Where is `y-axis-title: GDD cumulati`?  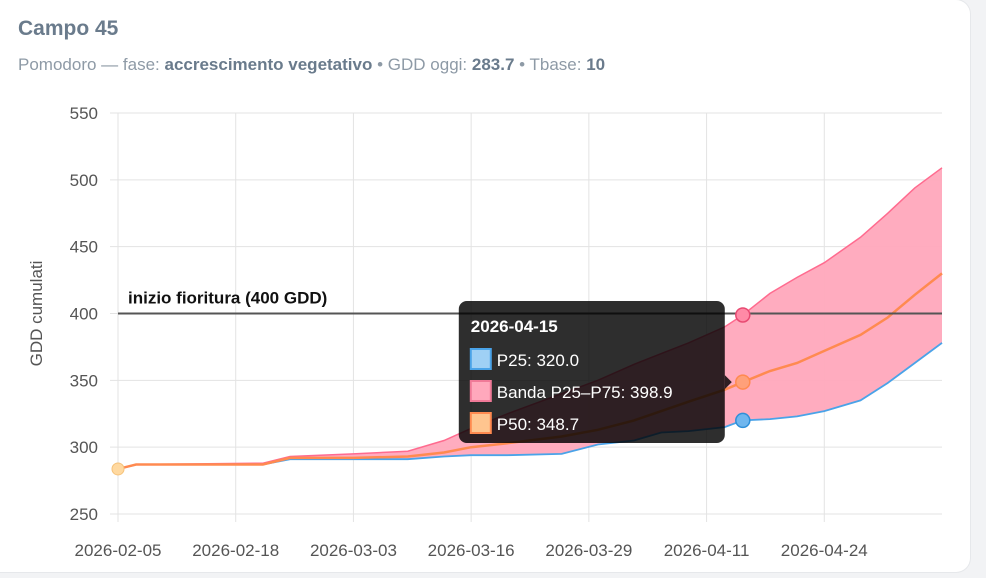 y-axis-title: GDD cumulati is located at coordinates (36, 314).